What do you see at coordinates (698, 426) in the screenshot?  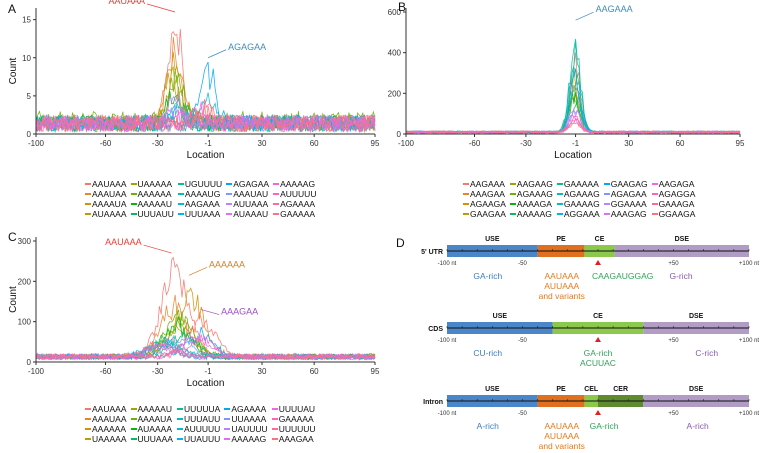 I see `motif-label: A-rich` at bounding box center [698, 426].